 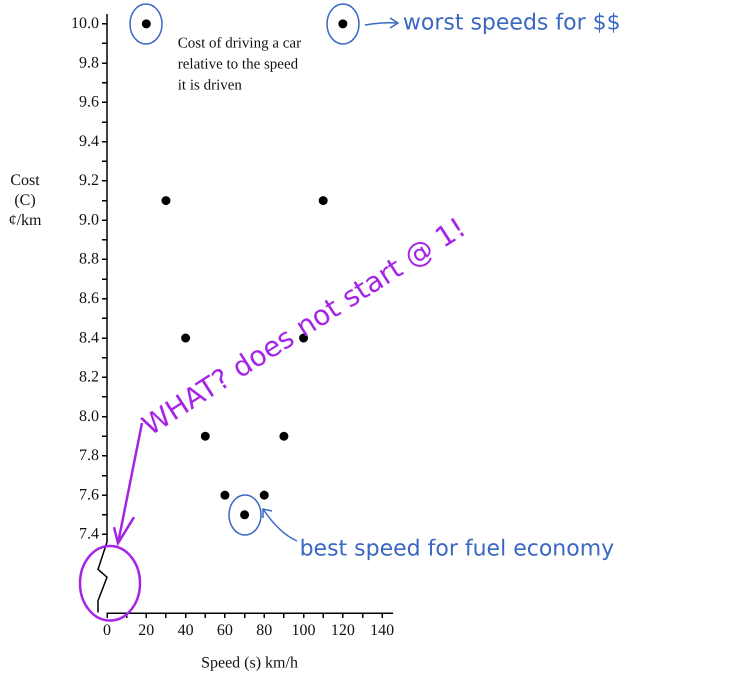 I want to click on y-tick-label: 7.8, so click(x=89, y=455).